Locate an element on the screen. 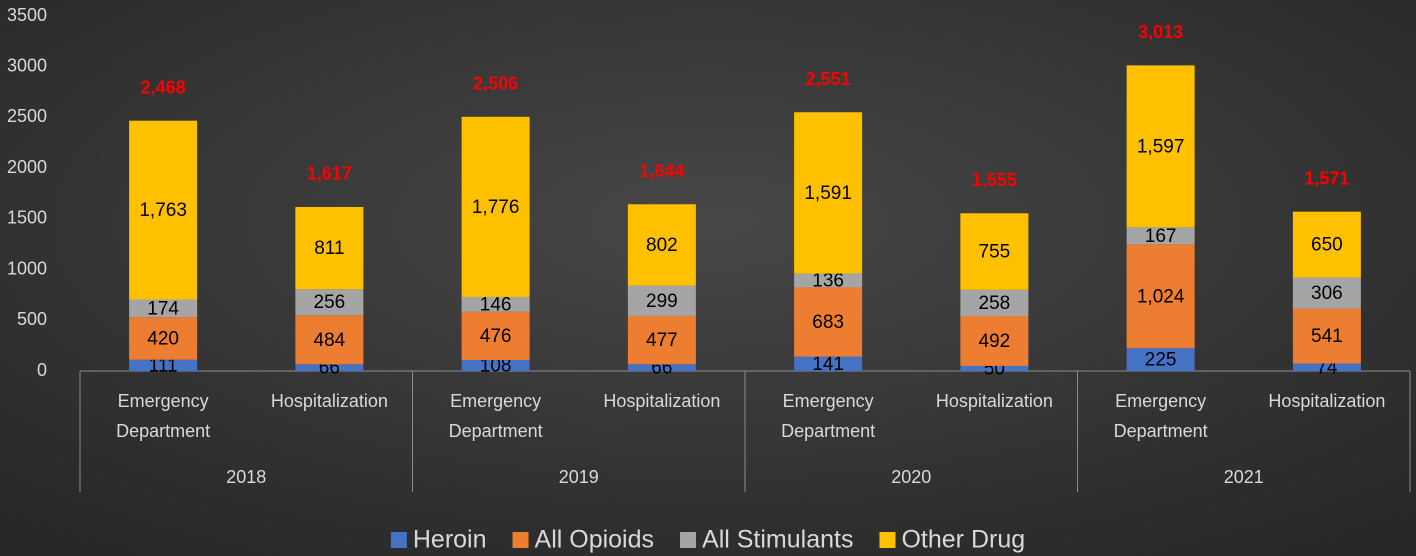  data-label: 755 is located at coordinates (995, 252).